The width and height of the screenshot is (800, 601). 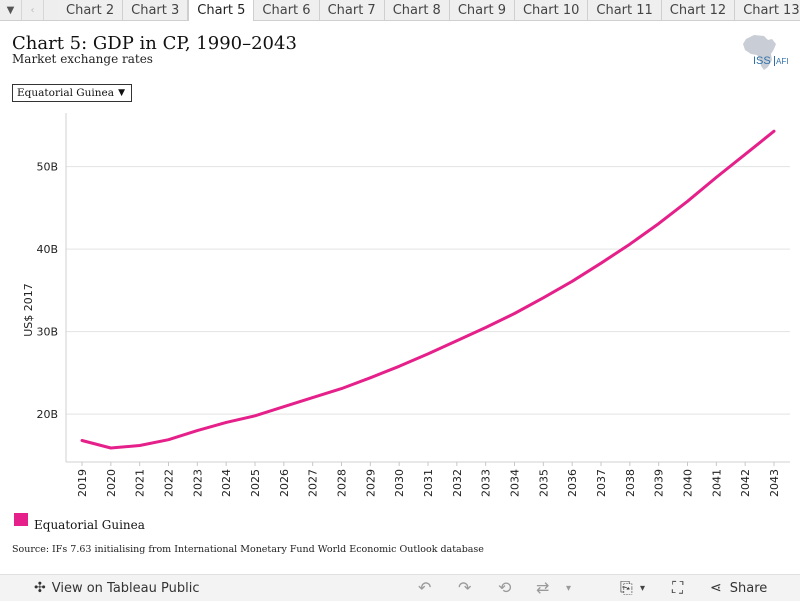 I want to click on x-tick-label: 2030, so click(x=399, y=483).